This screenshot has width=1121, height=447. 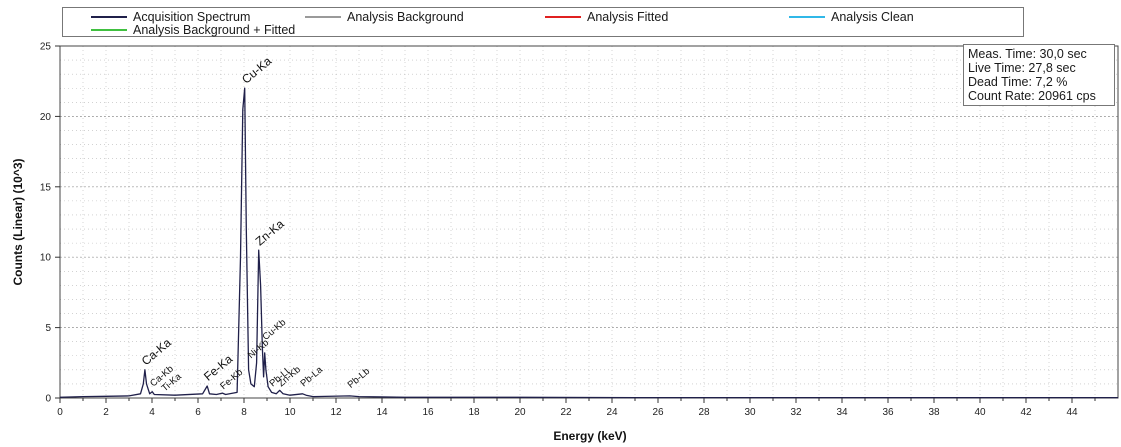 I want to click on x-tick-label: 38, so click(x=934, y=412).